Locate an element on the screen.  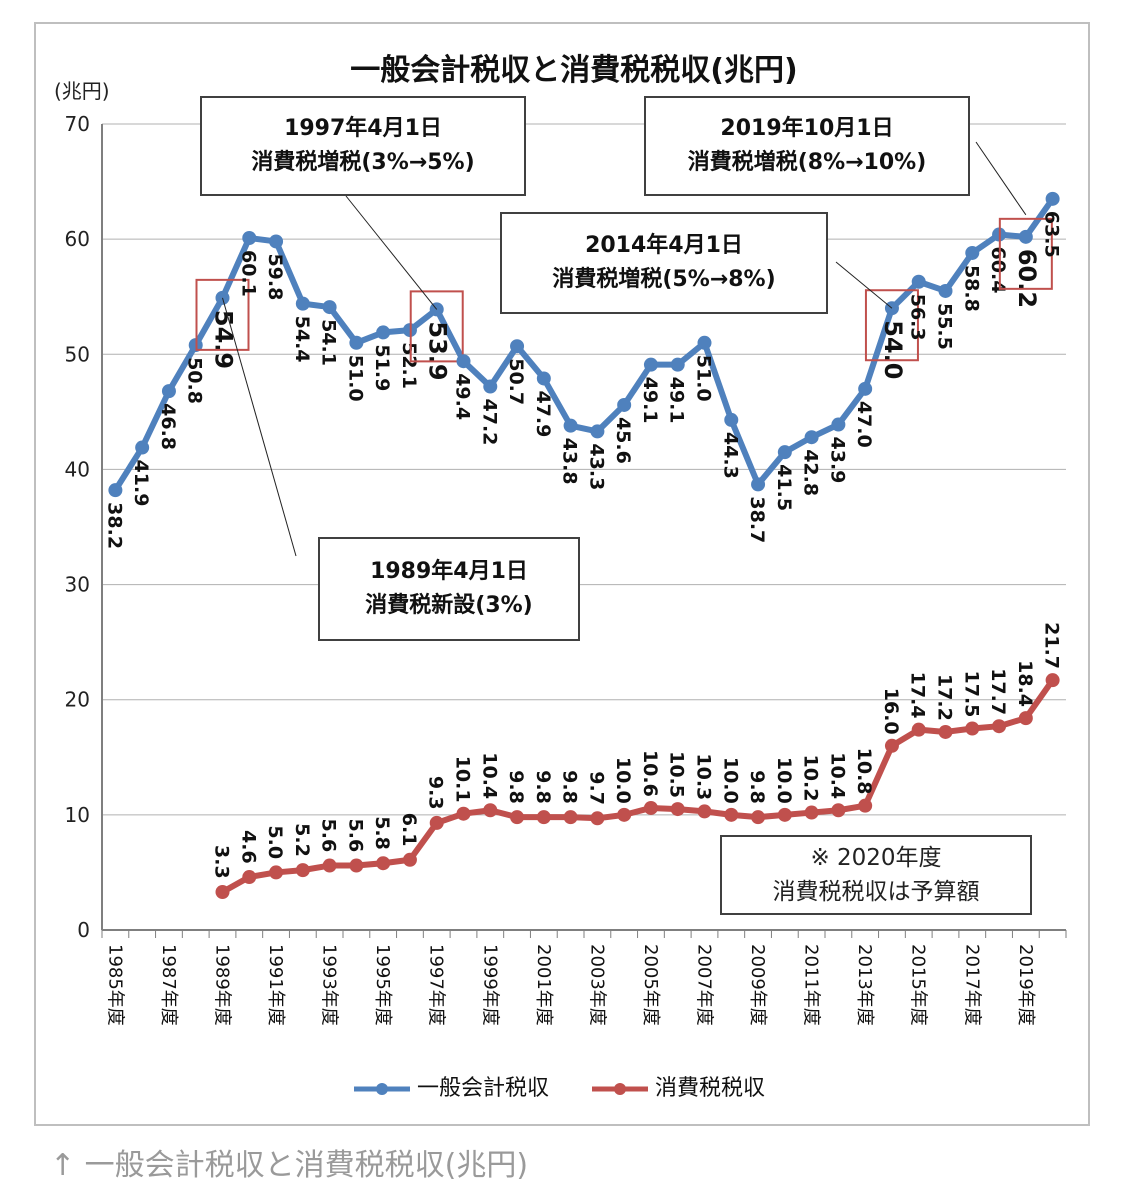
annotation-2019: 2019年10月1日 消費税増税(8%→10%) is located at coordinates (807, 146).